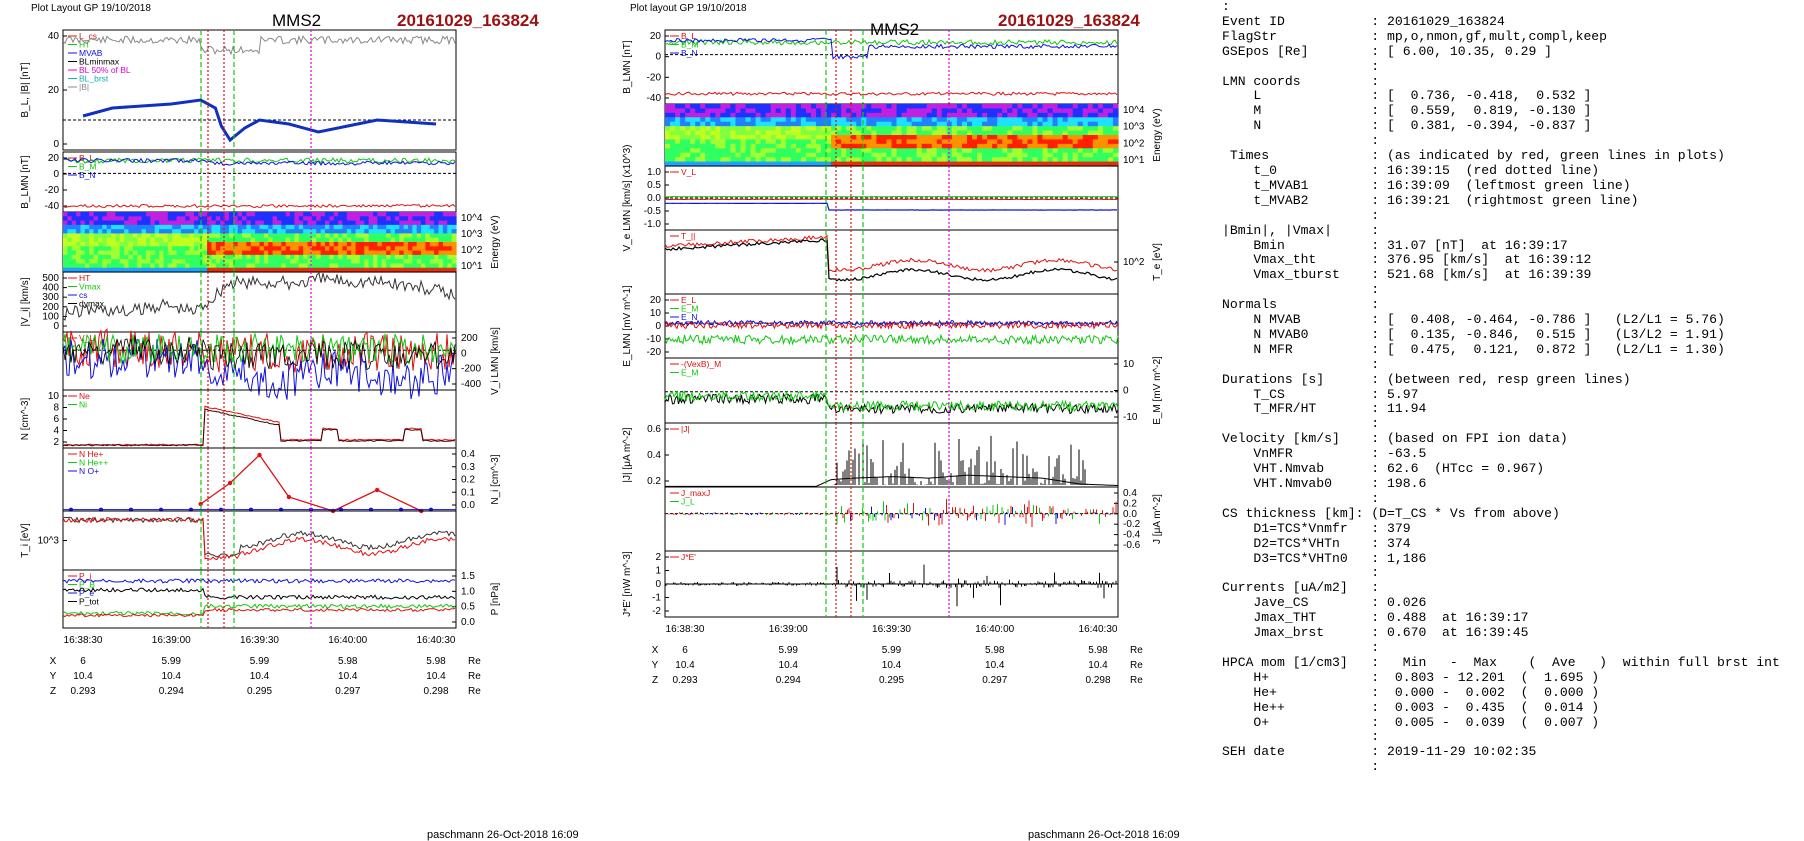 The image size is (1804, 841). What do you see at coordinates (25, 182) in the screenshot?
I see `left-ylabel: B_LMN [nT]` at bounding box center [25, 182].